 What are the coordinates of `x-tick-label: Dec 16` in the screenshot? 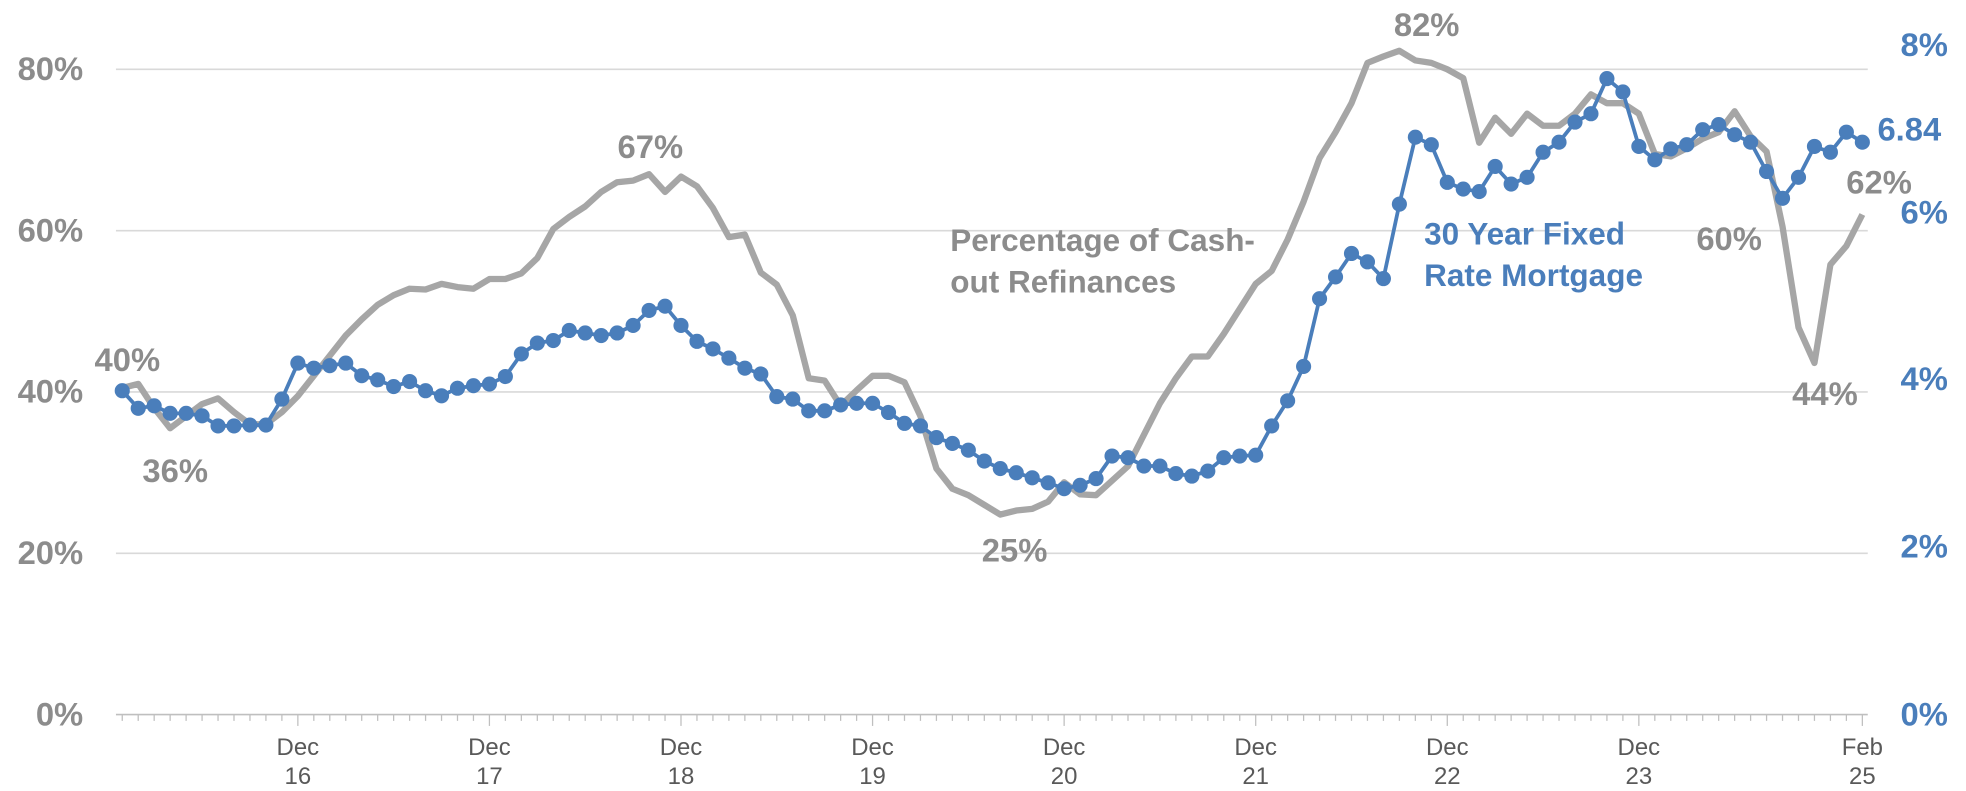 It's located at (298, 762).